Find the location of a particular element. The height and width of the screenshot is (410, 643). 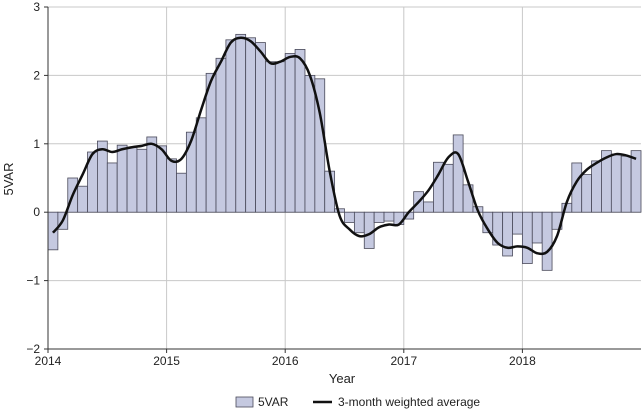

y-tick-label: −1 is located at coordinates (33, 281).